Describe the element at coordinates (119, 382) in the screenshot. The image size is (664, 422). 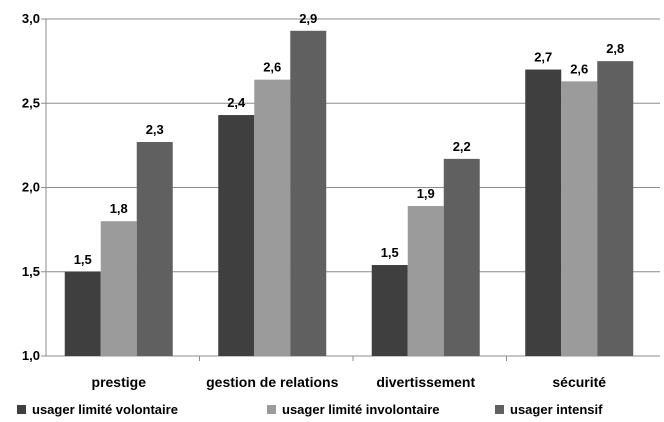
I see `x-category-label: prestige` at that location.